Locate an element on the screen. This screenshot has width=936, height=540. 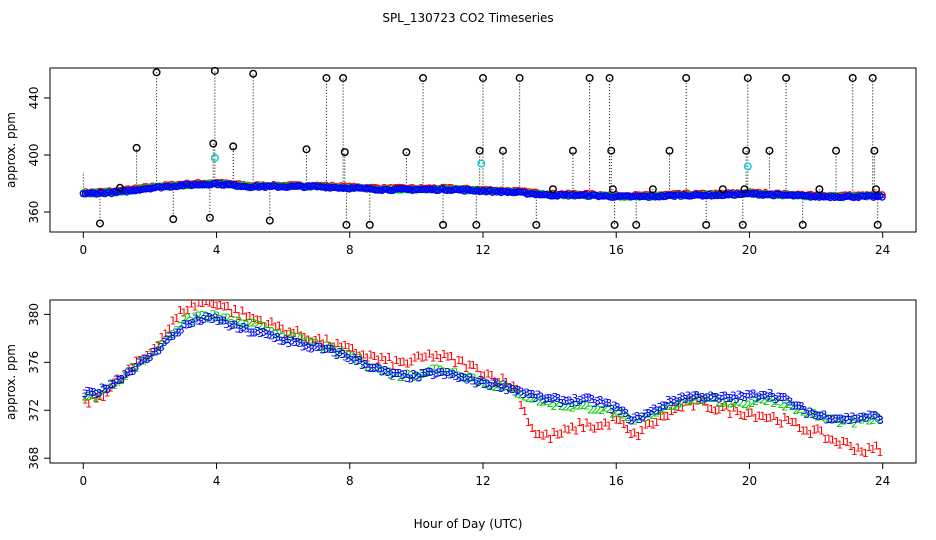
flagged-point is located at coordinates (747, 166).